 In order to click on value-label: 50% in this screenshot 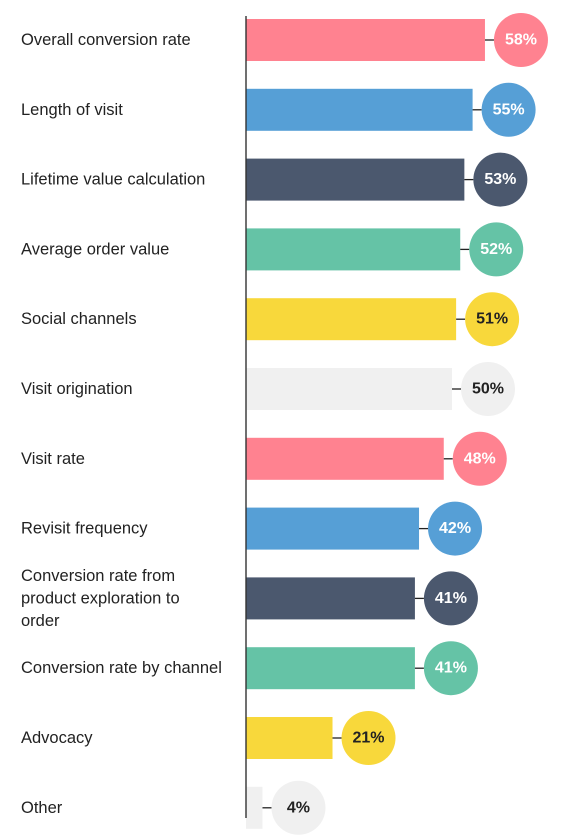, I will do `click(488, 389)`.